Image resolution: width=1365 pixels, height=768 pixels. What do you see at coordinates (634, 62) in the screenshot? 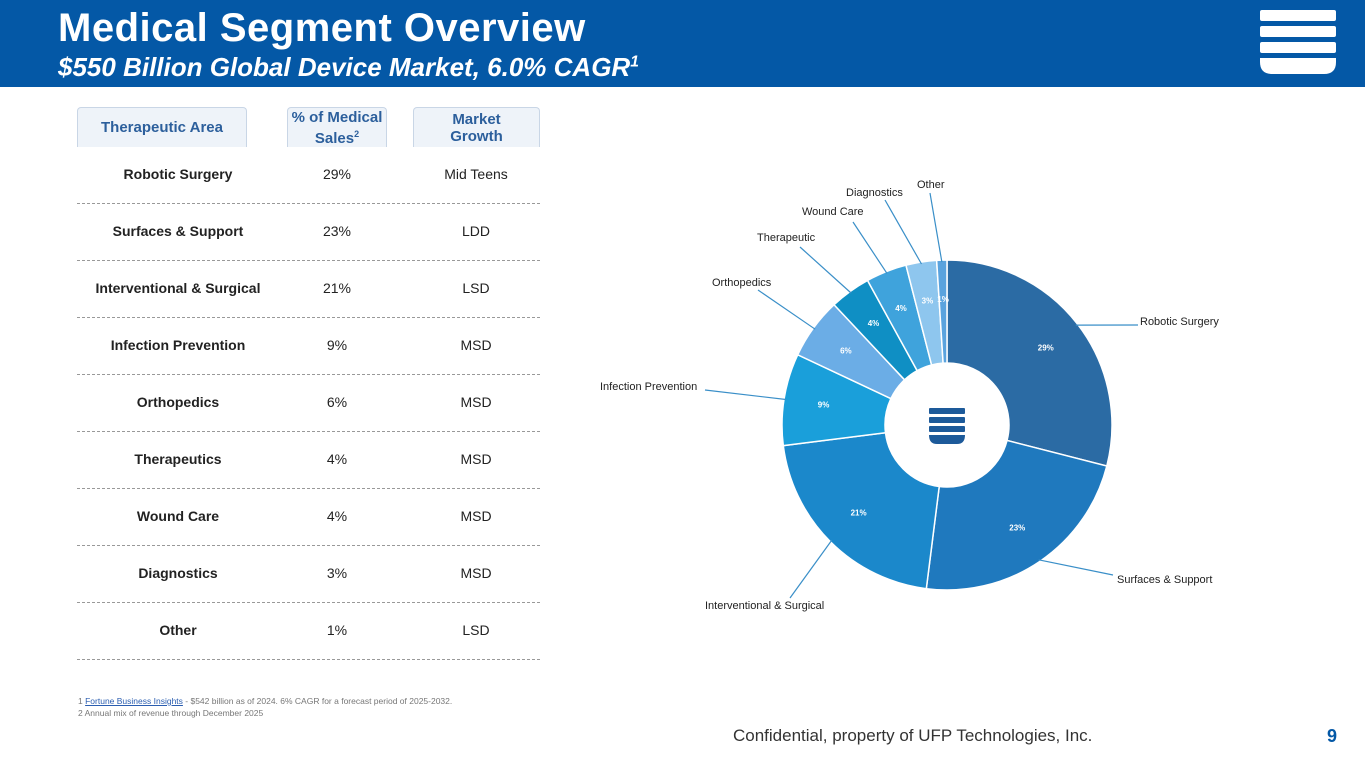
I see `note-marker: 1` at bounding box center [634, 62].